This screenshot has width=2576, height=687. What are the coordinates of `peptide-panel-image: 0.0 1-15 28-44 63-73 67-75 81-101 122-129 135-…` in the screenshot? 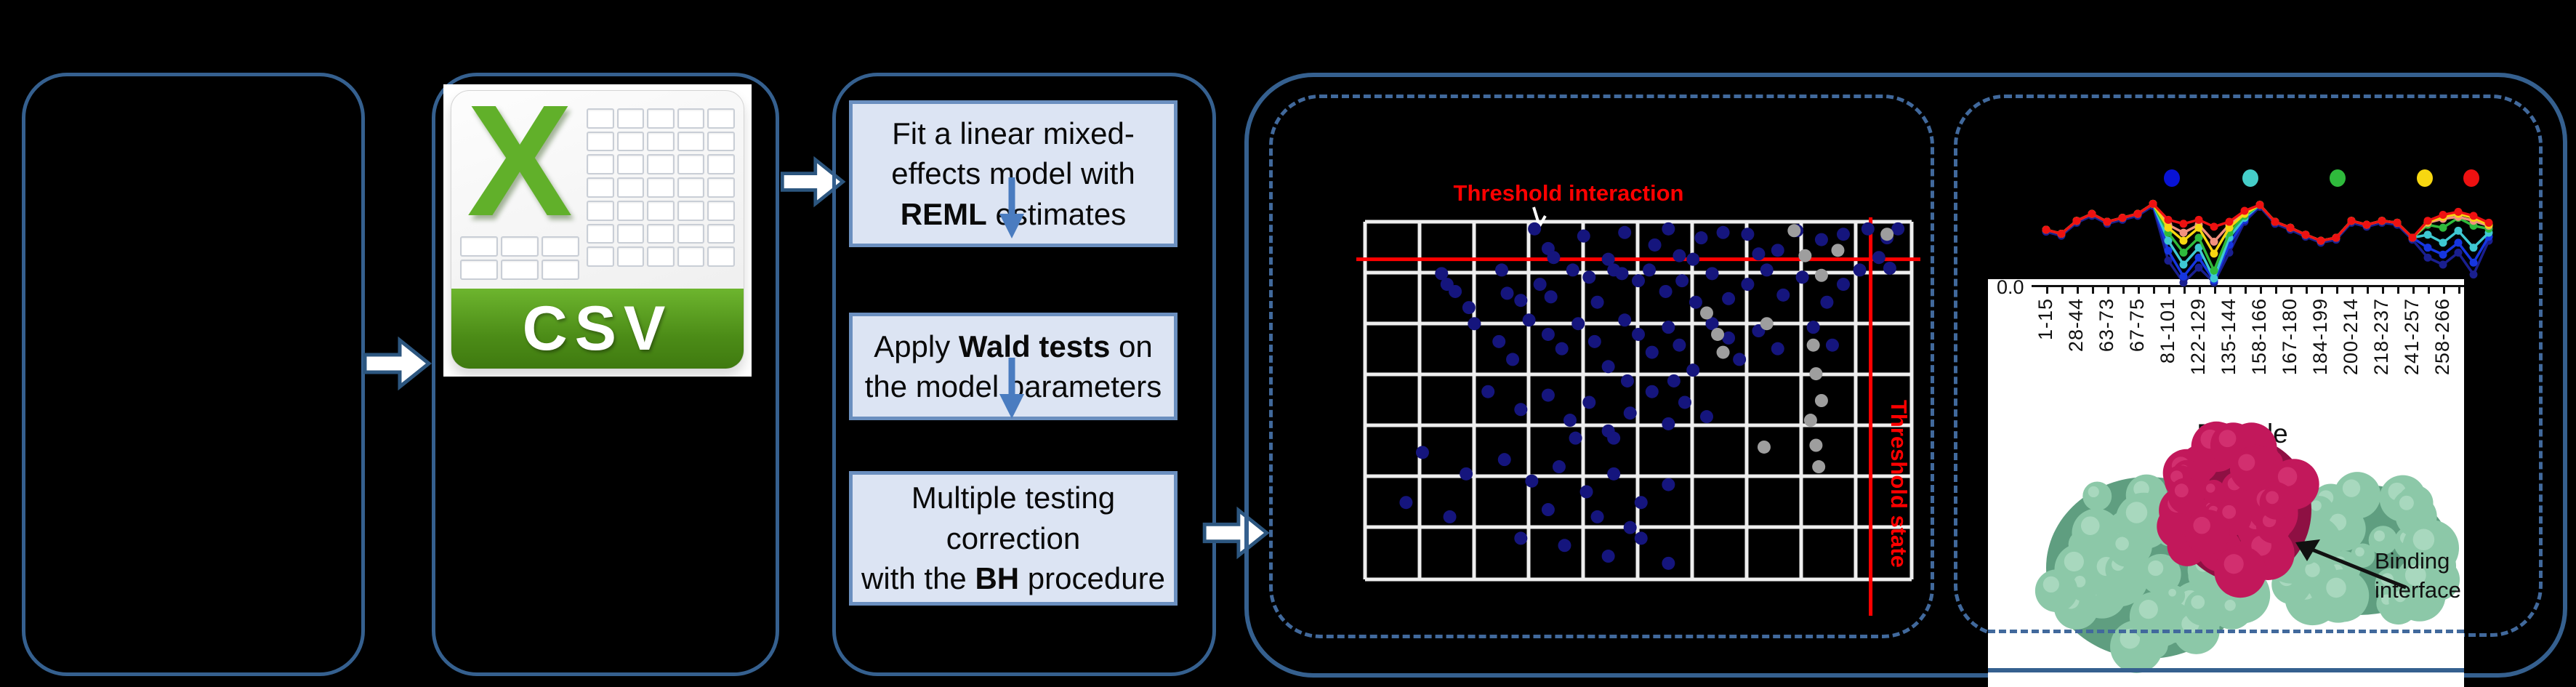 It's located at (2226, 483).